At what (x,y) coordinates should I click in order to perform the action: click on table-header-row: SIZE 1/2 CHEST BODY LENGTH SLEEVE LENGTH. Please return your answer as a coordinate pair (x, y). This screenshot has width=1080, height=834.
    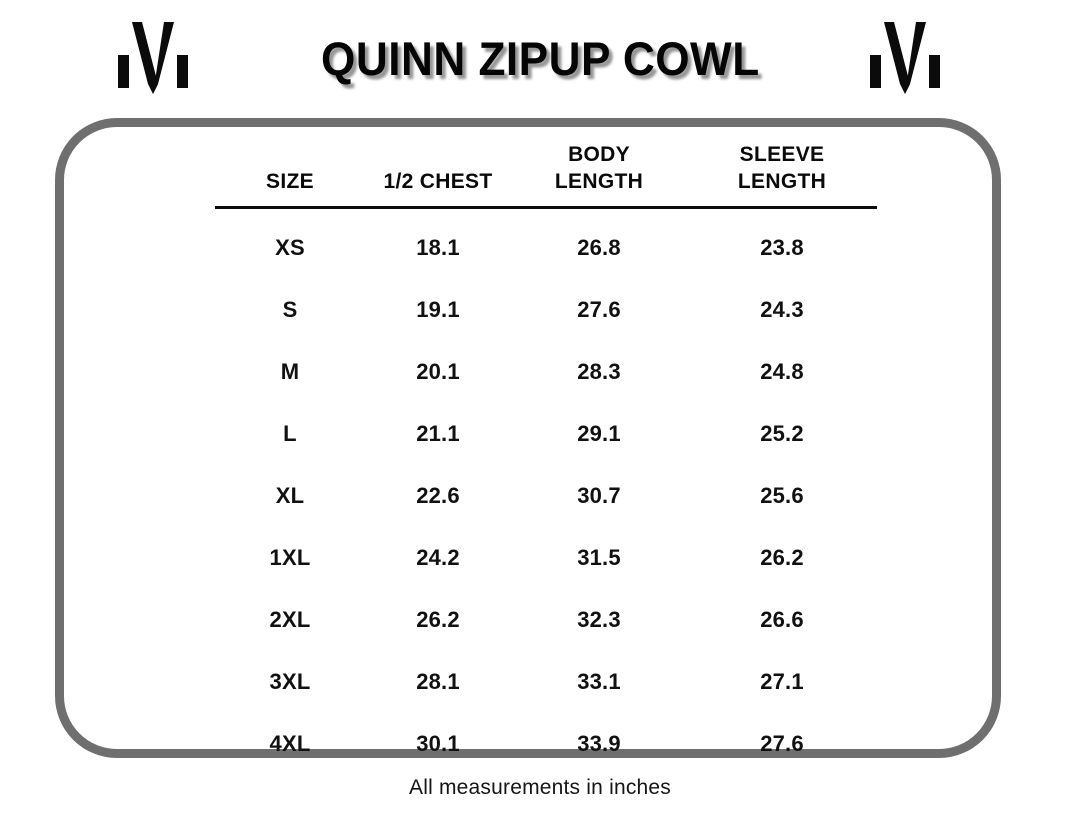
    Looking at the image, I should click on (546, 173).